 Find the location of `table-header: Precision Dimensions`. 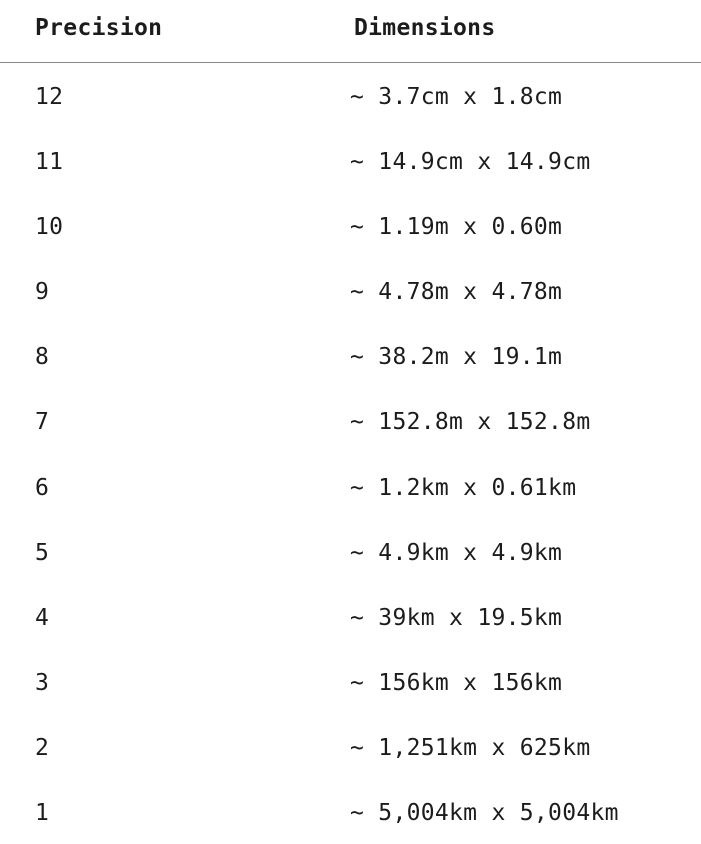

table-header: Precision Dimensions is located at coordinates (350, 31).